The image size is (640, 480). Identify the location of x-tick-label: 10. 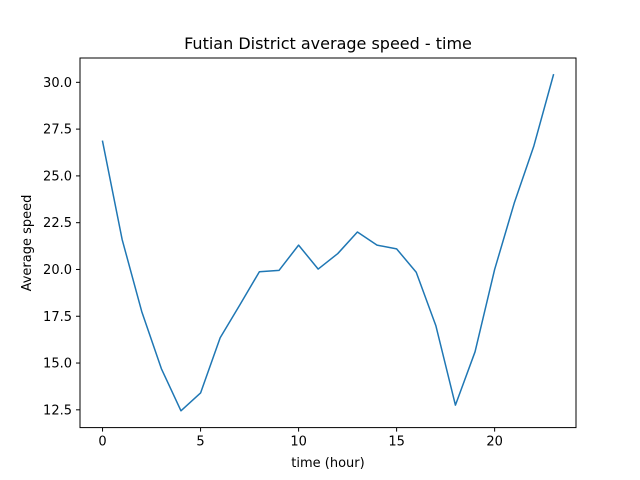
(298, 442).